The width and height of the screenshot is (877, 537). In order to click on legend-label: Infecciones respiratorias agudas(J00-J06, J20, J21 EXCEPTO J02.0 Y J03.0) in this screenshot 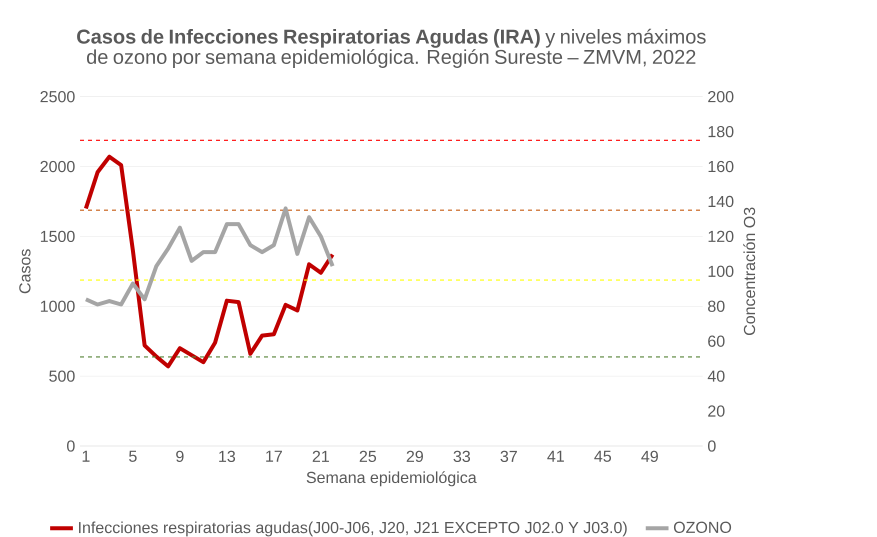, I will do `click(353, 528)`.